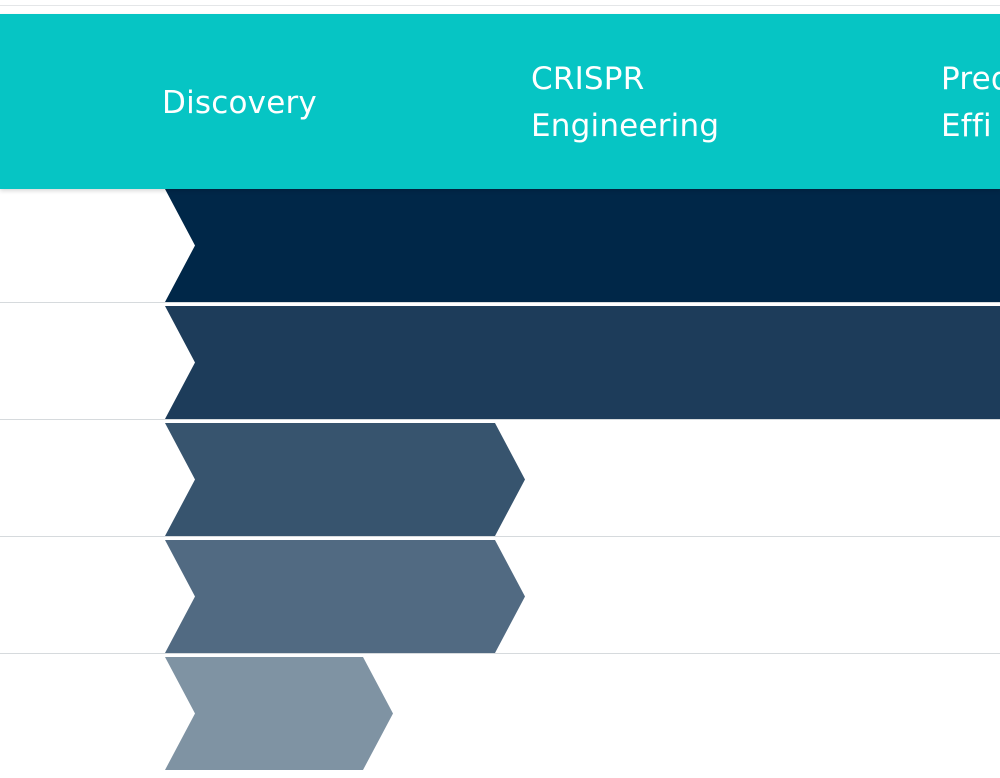  Describe the element at coordinates (625, 102) in the screenshot. I see `phase-label-crispr-engineering: CRISPR Engineering` at that location.